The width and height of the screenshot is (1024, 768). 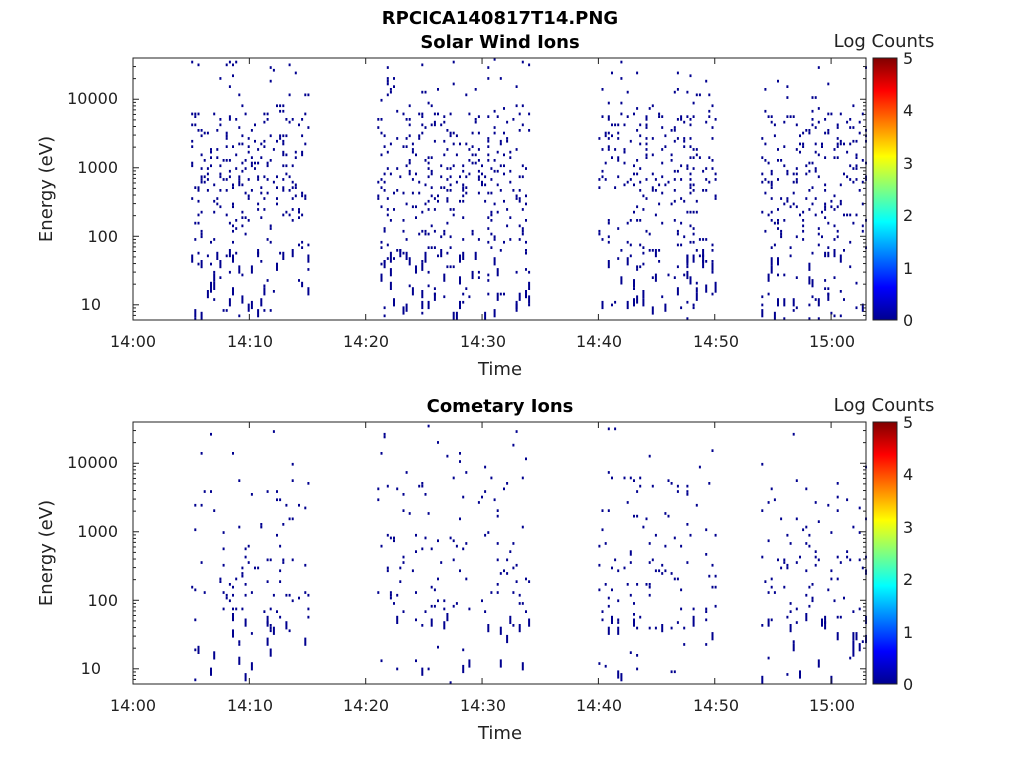 What do you see at coordinates (92, 462) in the screenshot?
I see `y-tick-label: 10000` at bounding box center [92, 462].